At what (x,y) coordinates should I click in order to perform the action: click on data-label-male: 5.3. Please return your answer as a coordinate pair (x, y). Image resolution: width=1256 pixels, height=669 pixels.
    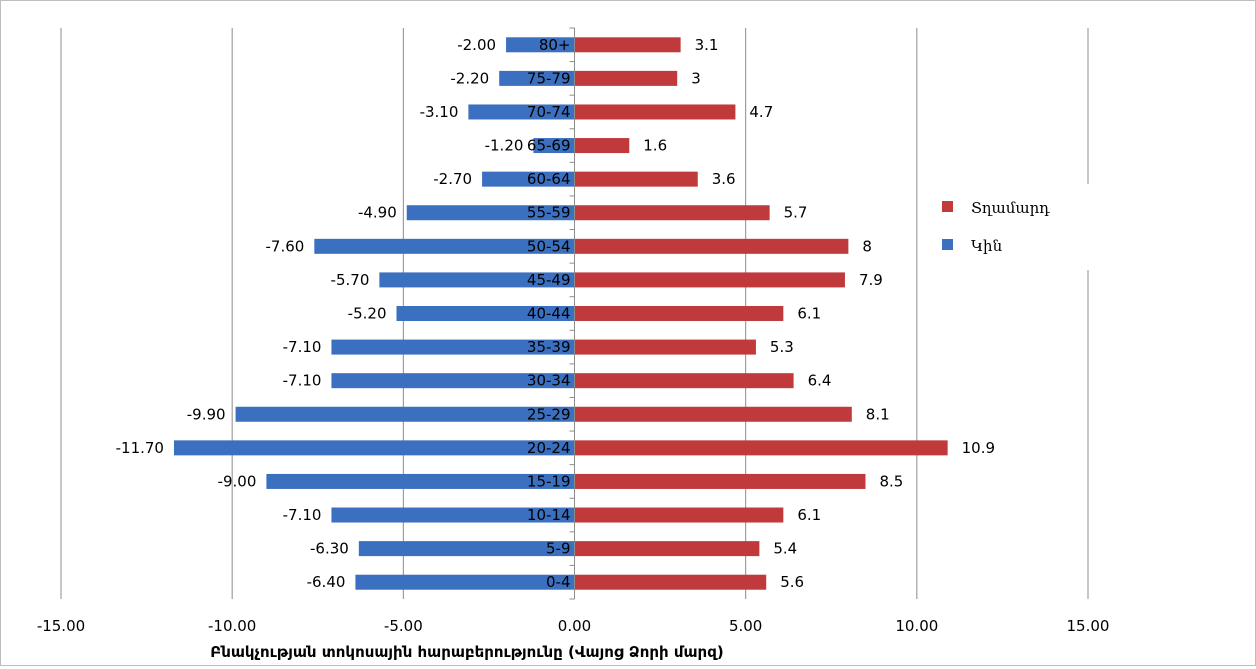
    Looking at the image, I should click on (782, 347).